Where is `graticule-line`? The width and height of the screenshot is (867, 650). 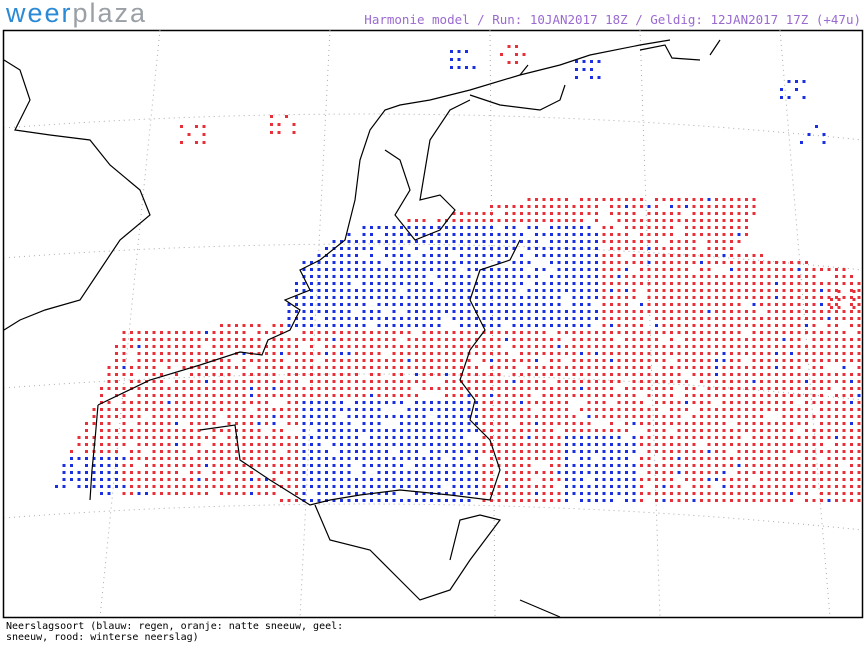
graticule-line is located at coordinates (650, 323).